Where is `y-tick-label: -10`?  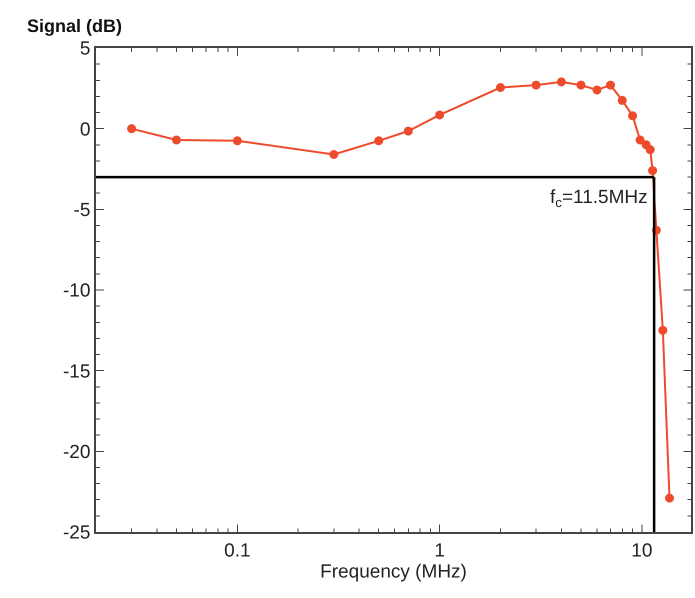 y-tick-label: -10 is located at coordinates (76, 291).